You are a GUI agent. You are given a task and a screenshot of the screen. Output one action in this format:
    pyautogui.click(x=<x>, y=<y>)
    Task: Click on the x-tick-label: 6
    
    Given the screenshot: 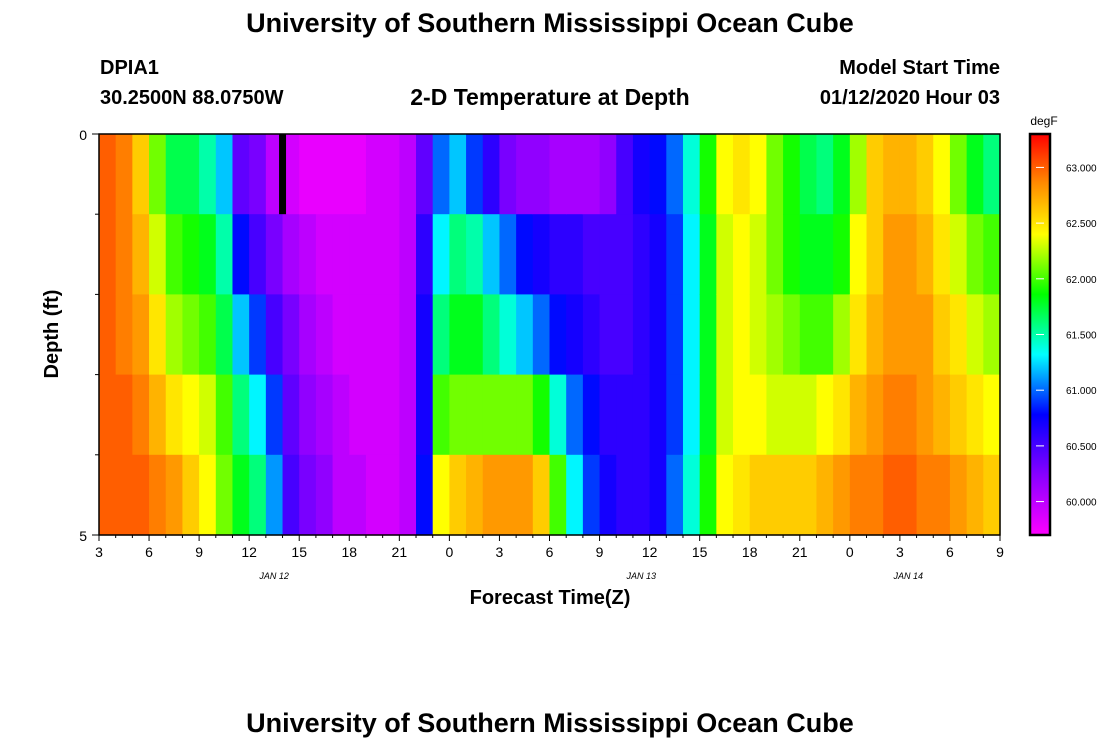 What is the action you would take?
    pyautogui.click(x=550, y=552)
    